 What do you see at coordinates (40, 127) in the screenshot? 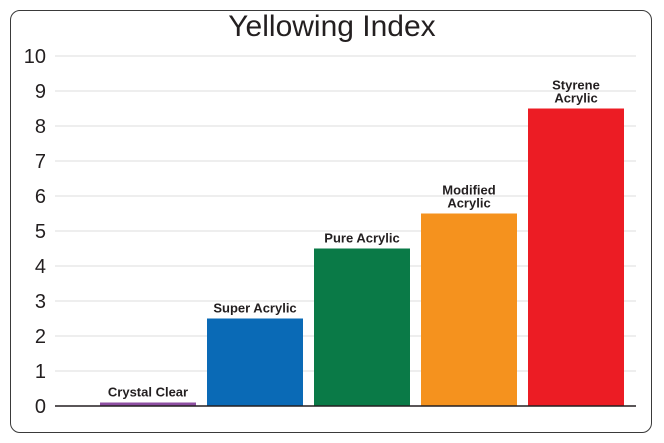
I see `y-tick-label: 8` at bounding box center [40, 127].